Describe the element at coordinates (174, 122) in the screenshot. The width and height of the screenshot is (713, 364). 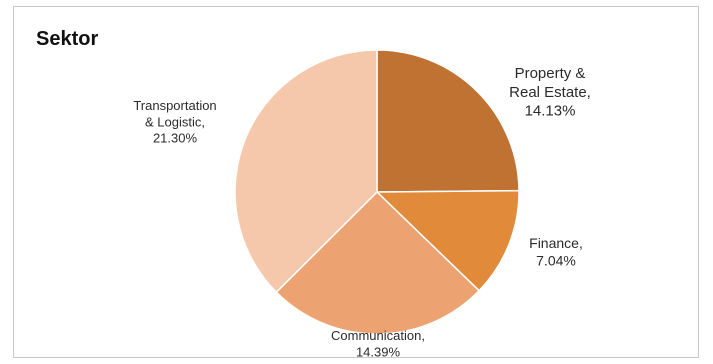
I see `slice-label-transportation-logistic: Transportation & Logistic, 21.30%` at that location.